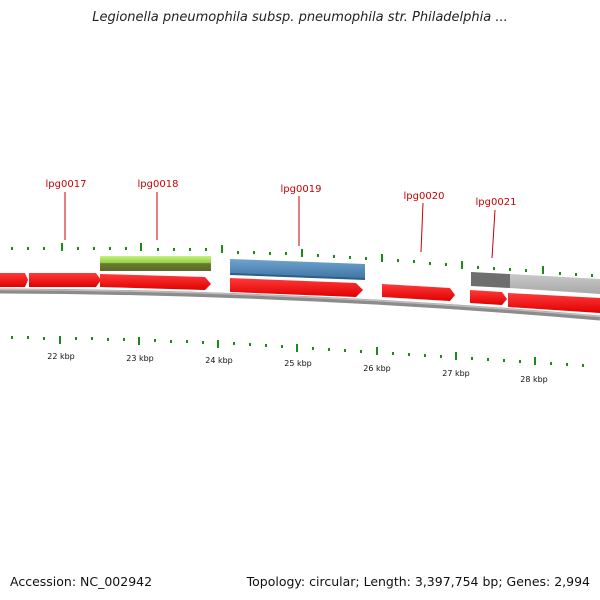 This screenshot has width=600, height=600. What do you see at coordinates (81, 581) in the screenshot?
I see `accession-text: Accession: NC_002942` at bounding box center [81, 581].